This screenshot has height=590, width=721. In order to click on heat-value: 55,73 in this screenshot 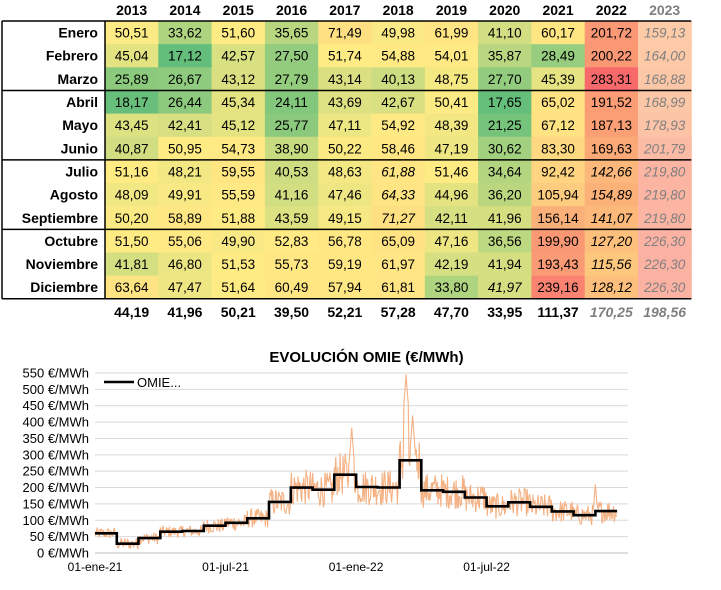, I will do `click(292, 264)`.